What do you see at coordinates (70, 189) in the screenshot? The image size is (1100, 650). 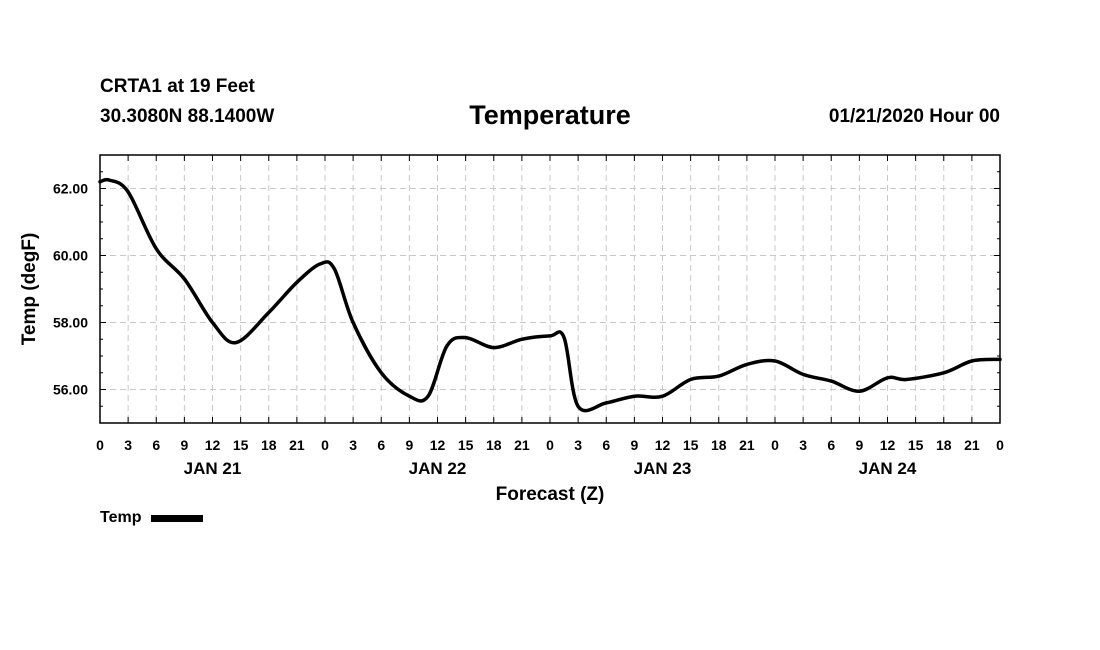 I see `y-tick-label: 62.00` at bounding box center [70, 189].